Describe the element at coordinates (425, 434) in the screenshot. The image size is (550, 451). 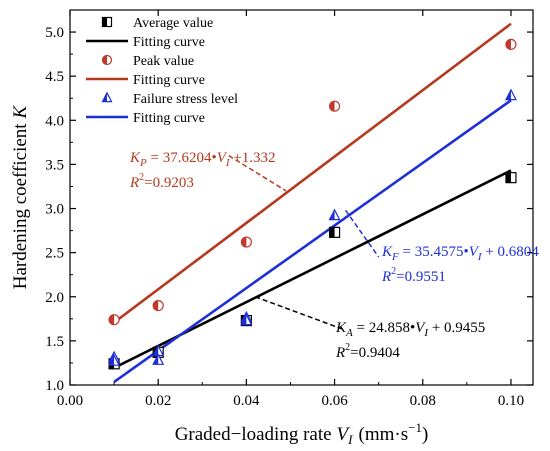
I see `x-axis-label-unit-b: )` at that location.